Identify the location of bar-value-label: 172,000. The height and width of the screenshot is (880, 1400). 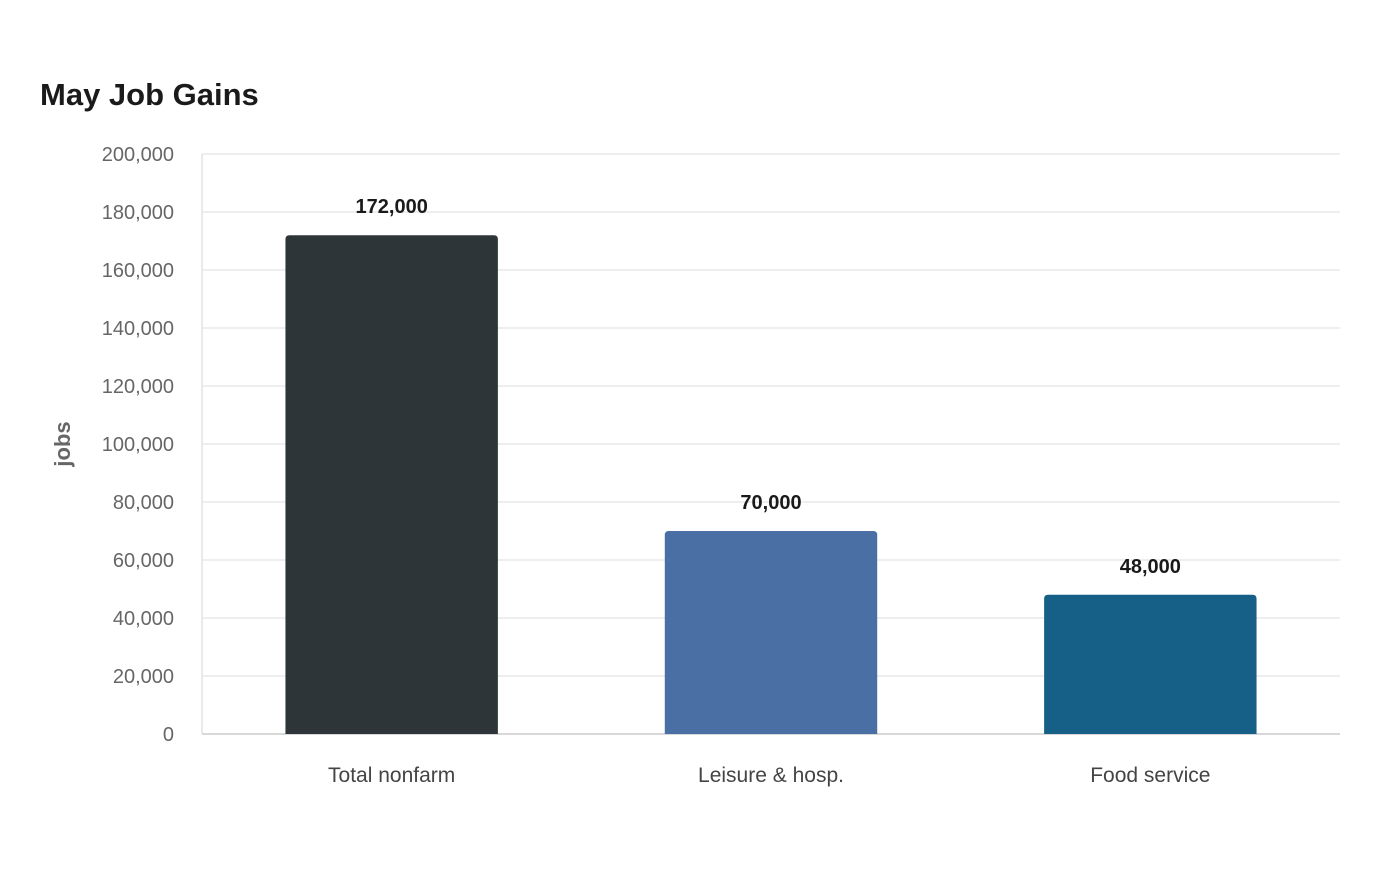
(392, 207).